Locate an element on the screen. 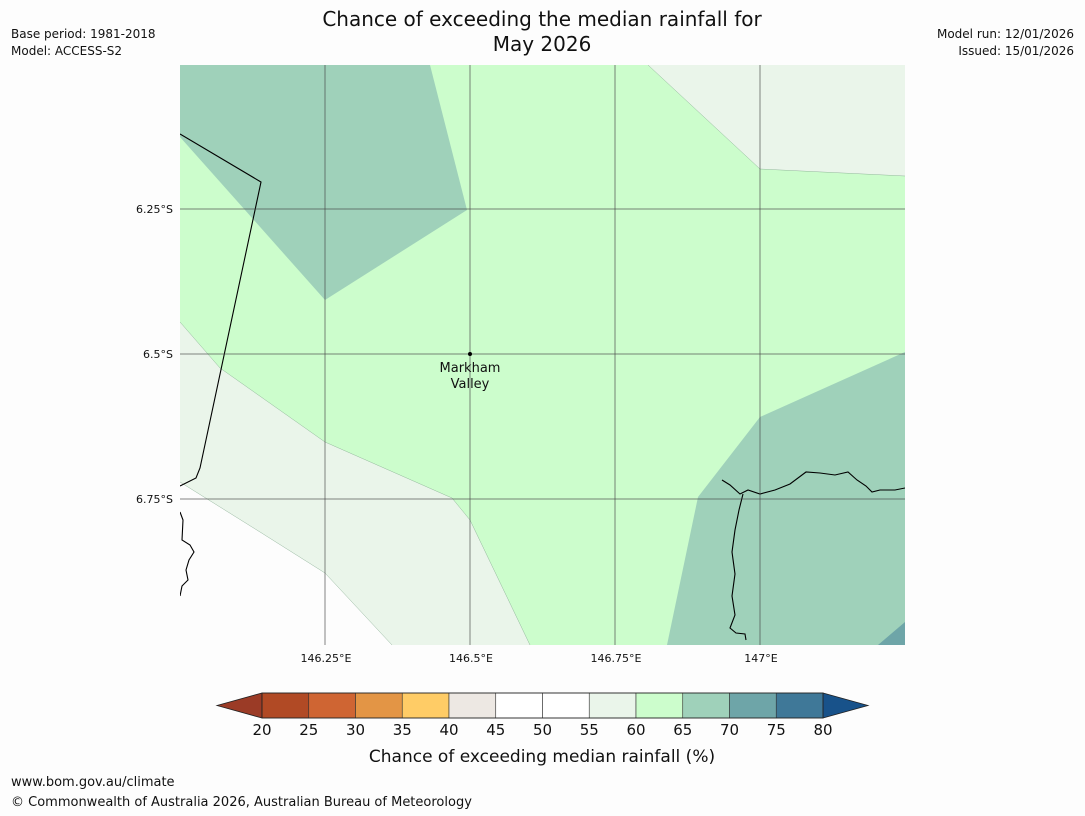 The height and width of the screenshot is (816, 1085). model-name: Model: ACCESS-S2 is located at coordinates (67, 51).